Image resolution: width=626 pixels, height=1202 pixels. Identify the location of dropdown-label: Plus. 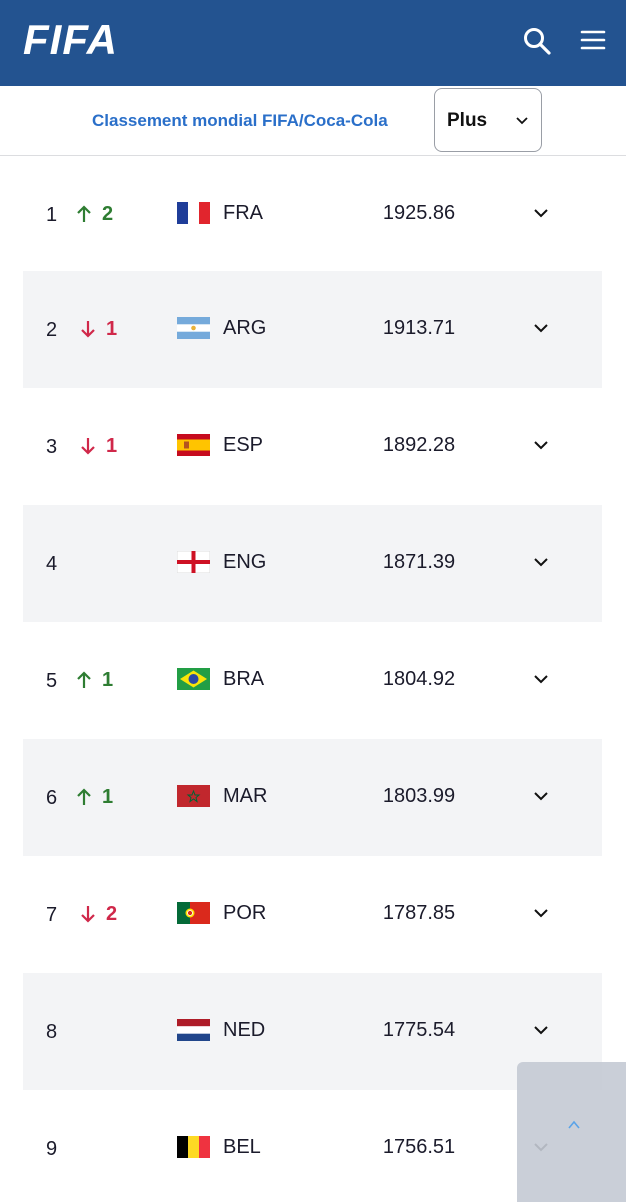
(467, 120).